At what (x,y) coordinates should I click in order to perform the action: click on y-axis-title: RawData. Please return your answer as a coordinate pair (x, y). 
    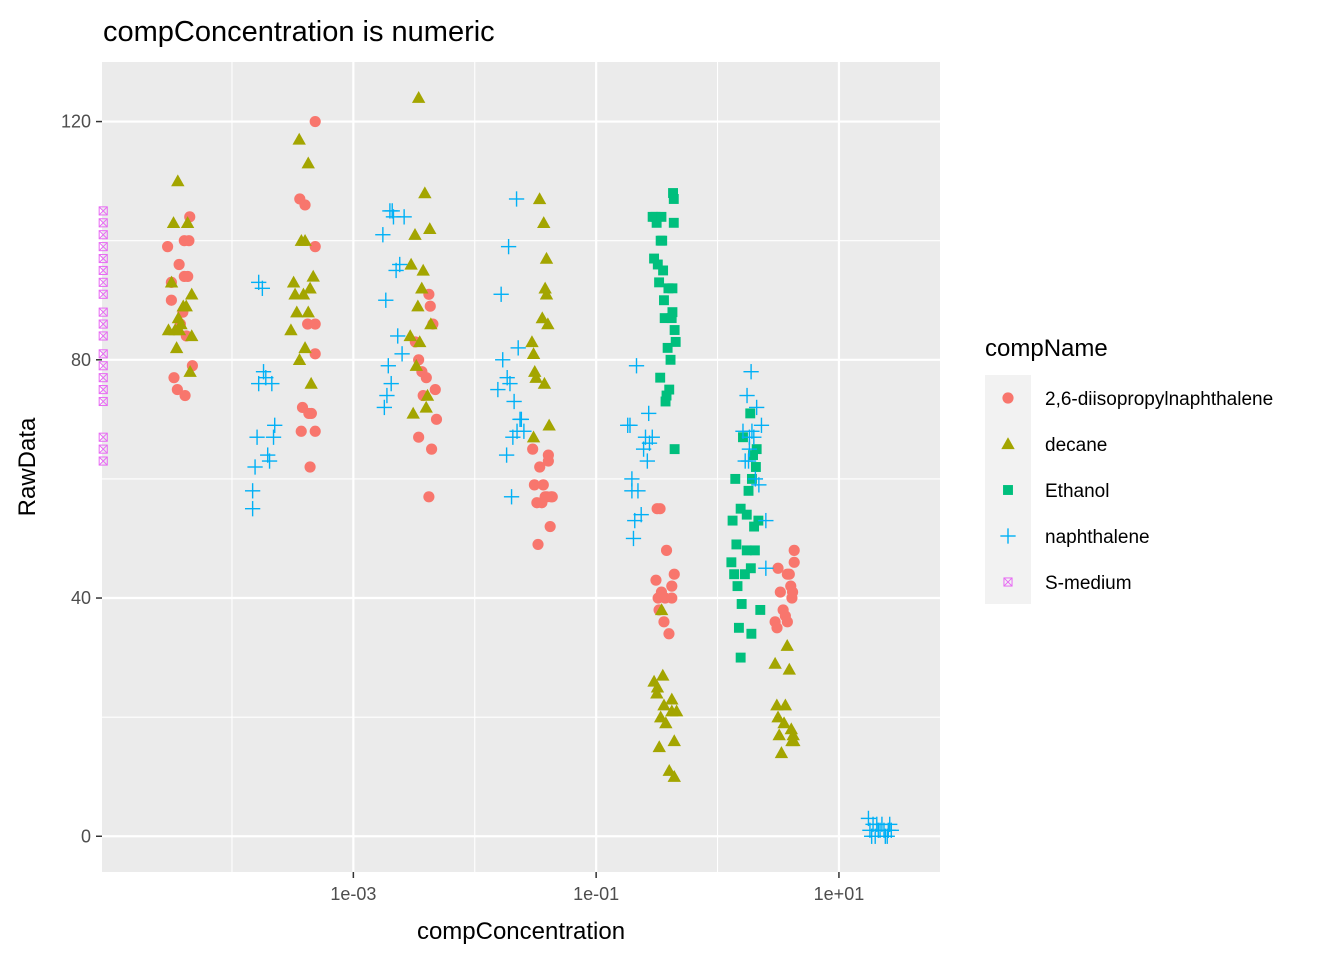
    Looking at the image, I should click on (27, 466).